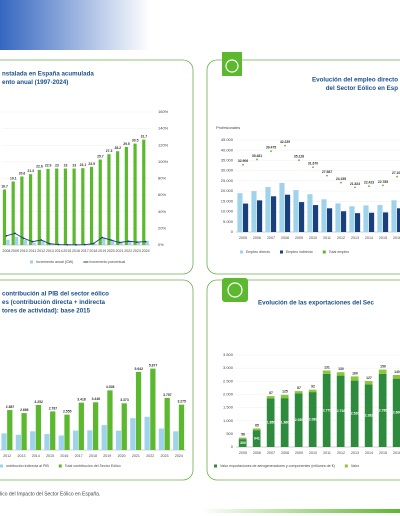 This screenshot has width=400, height=516. Describe the element at coordinates (93, 456) in the screenshot. I see `x-tick-label: 2018` at that location.